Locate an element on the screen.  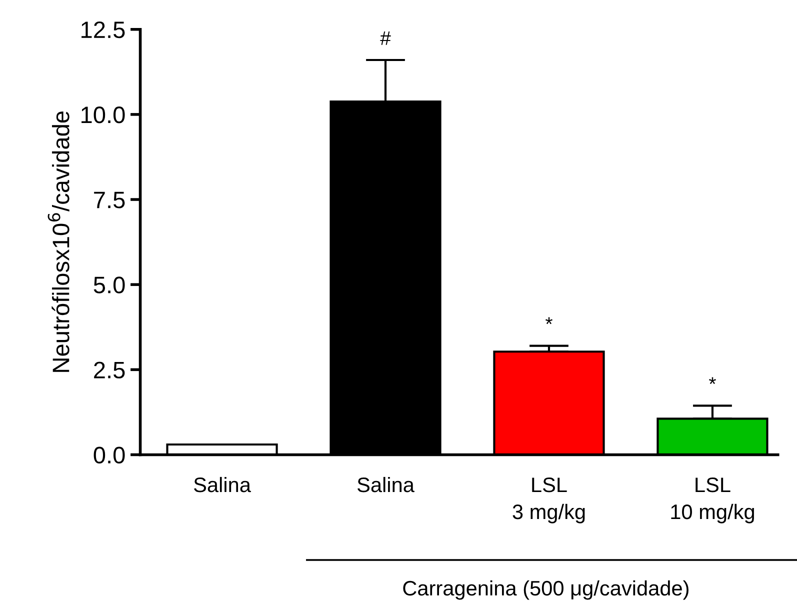
x-tick-label: LSL 3 mg/kg is located at coordinates (548, 500).